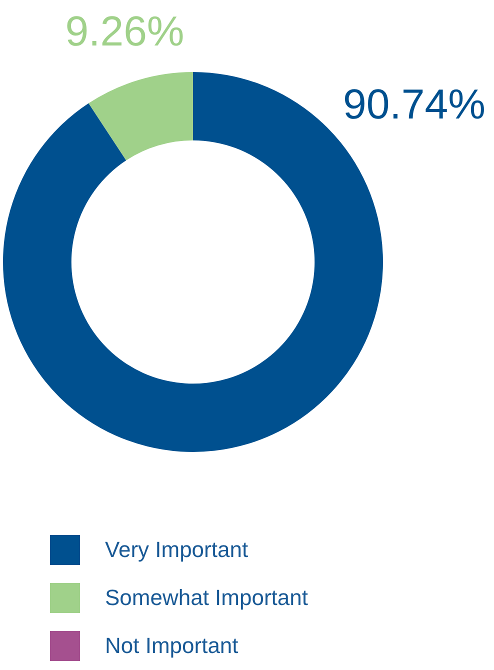 The width and height of the screenshot is (494, 670). Describe the element at coordinates (171, 646) in the screenshot. I see `legend-label: Not Important` at that location.